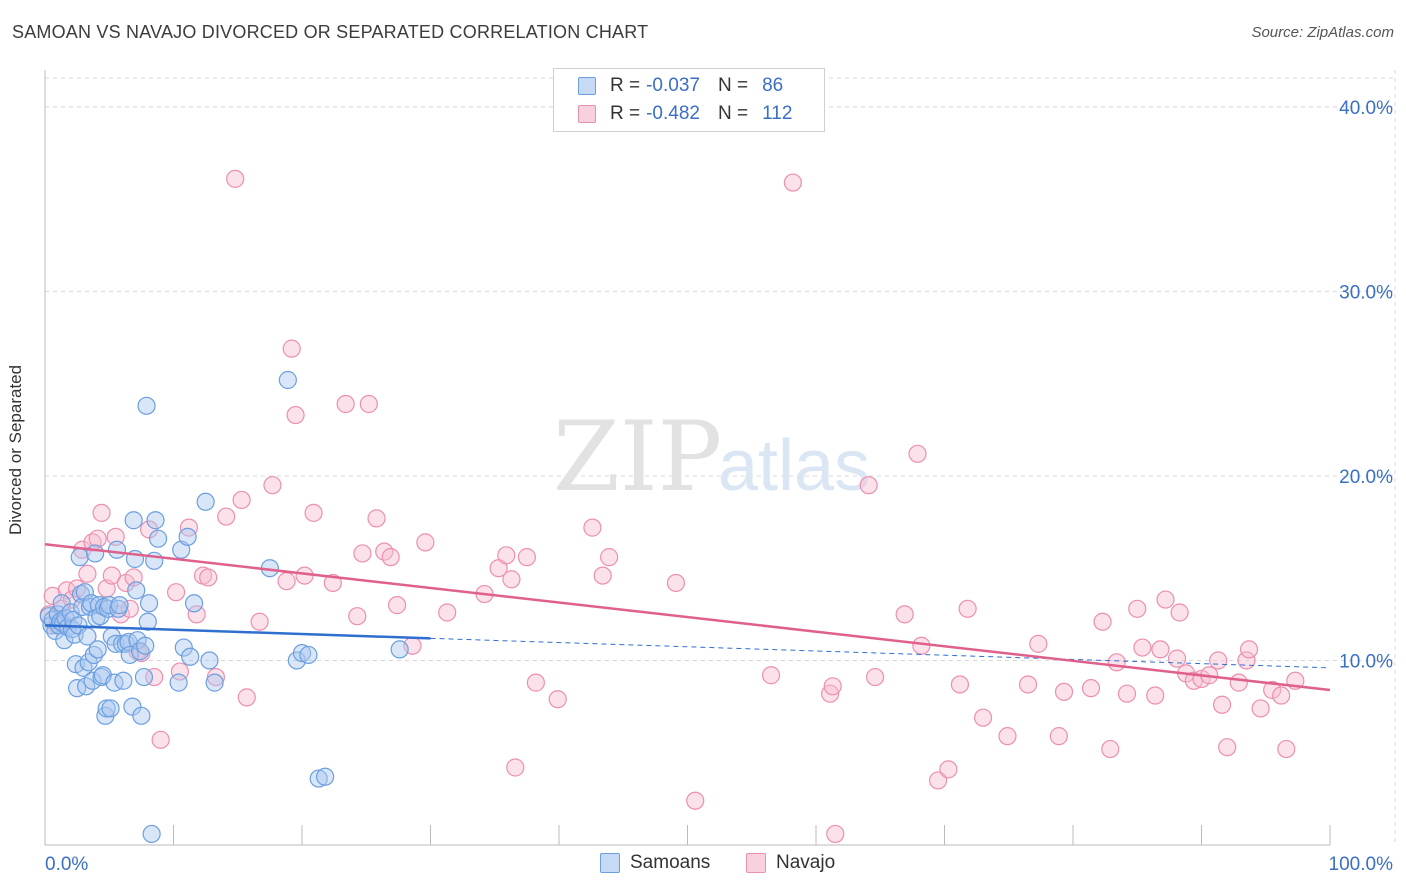 The height and width of the screenshot is (892, 1406). What do you see at coordinates (756, 863) in the screenshot?
I see `navajo-swatch` at bounding box center [756, 863].